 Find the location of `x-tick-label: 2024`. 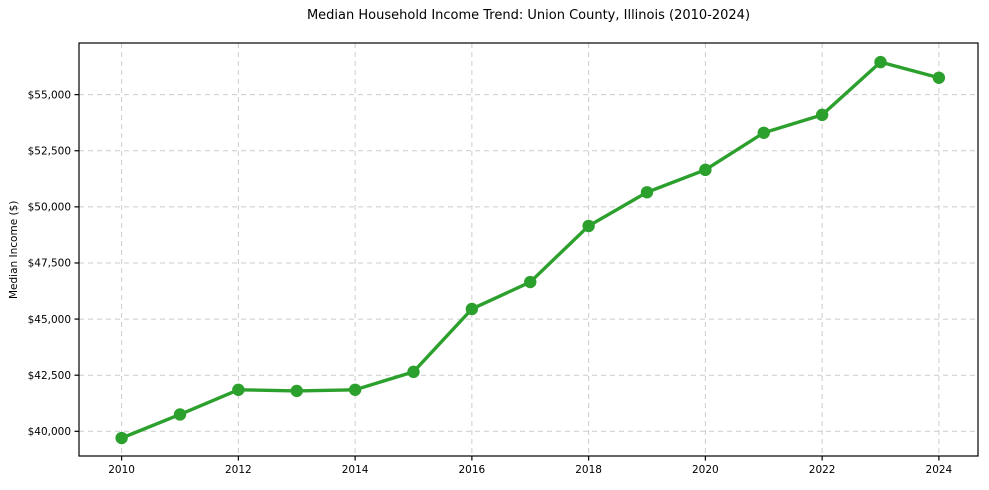

x-tick-label: 2024 is located at coordinates (939, 470).